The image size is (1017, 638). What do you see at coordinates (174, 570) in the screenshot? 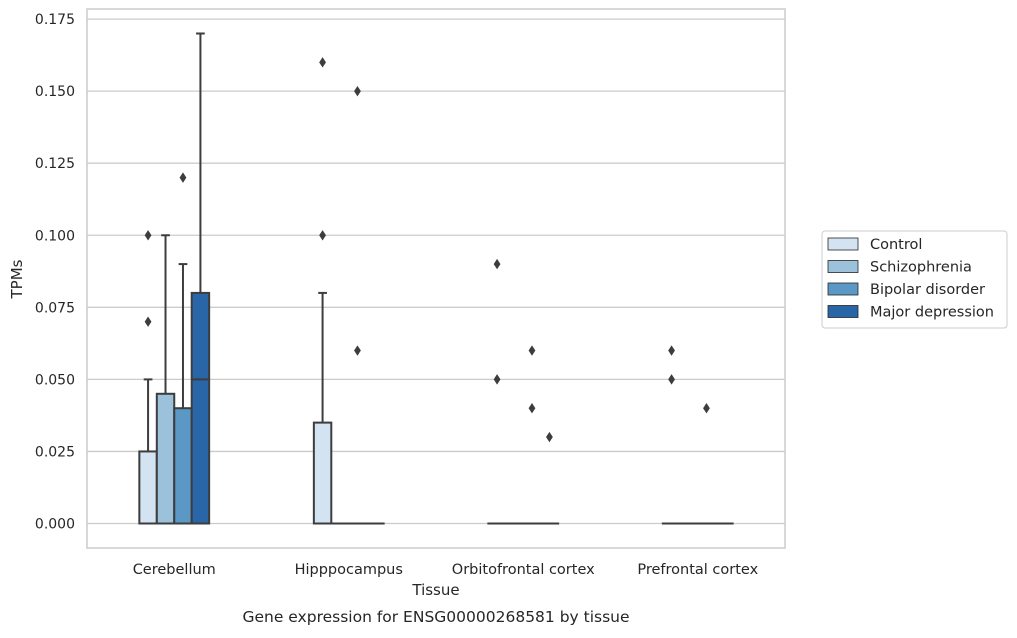
I see `x-tick-label: Cerebellum` at bounding box center [174, 570].